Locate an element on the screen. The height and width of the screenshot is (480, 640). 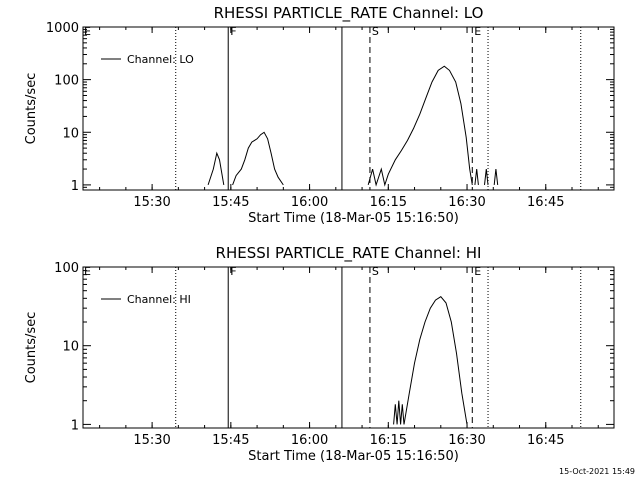
legend-entry: Channel: LO is located at coordinates (160, 59).